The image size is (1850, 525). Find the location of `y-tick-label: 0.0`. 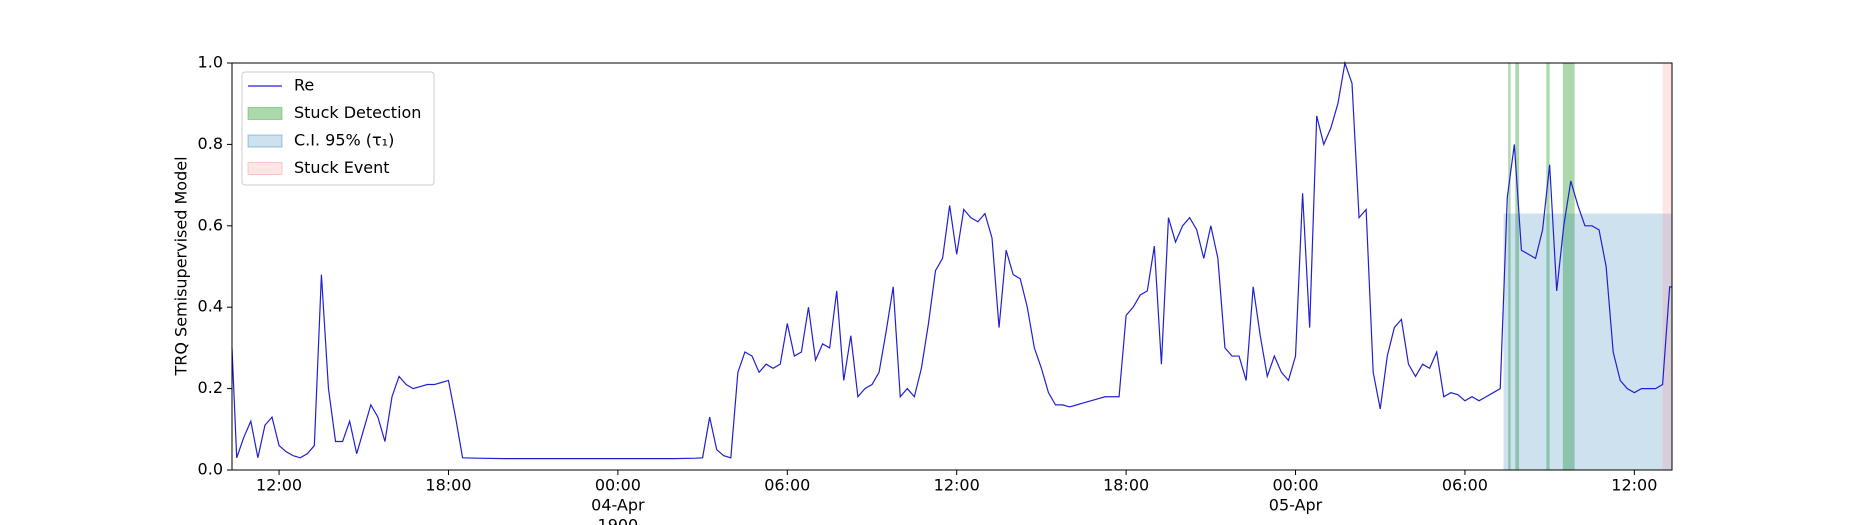

y-tick-label: 0.0 is located at coordinates (210, 469).